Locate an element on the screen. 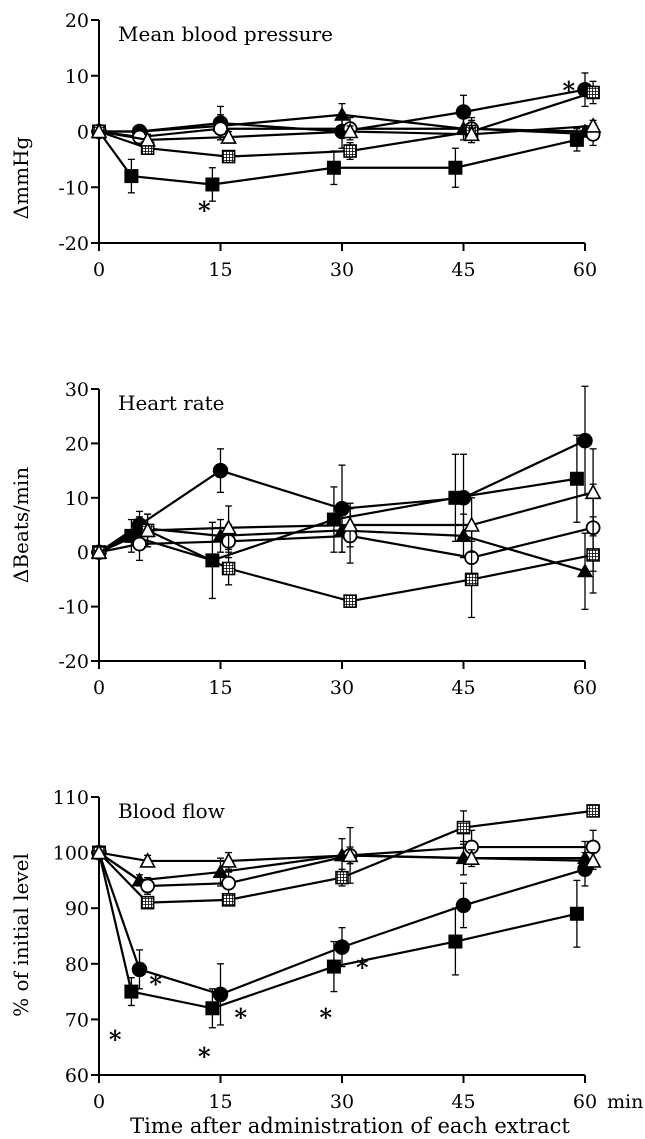  y-tick-label: 80 is located at coordinates (77, 965).